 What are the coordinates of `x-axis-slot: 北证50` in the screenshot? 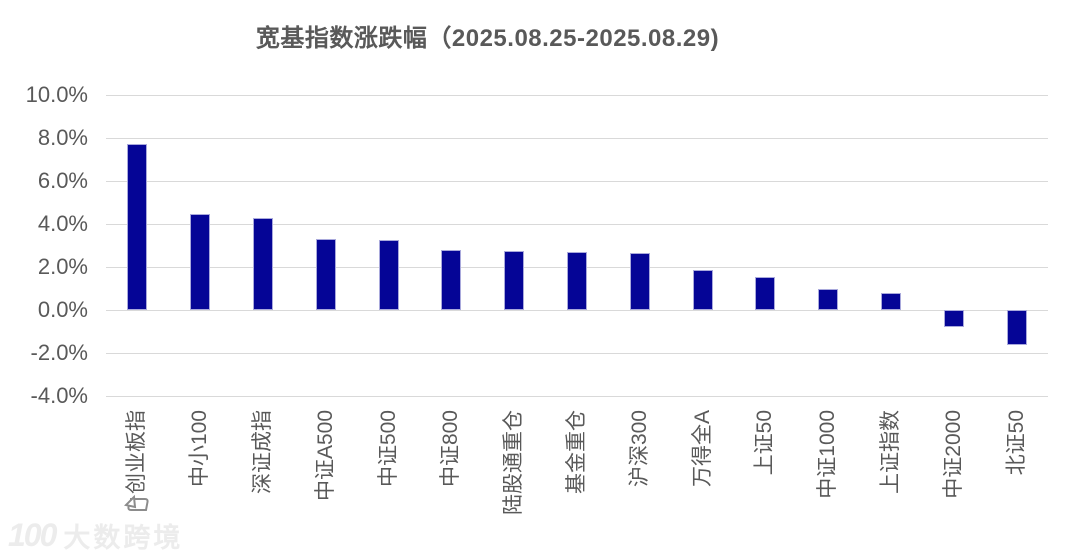 It's located at (1016, 475).